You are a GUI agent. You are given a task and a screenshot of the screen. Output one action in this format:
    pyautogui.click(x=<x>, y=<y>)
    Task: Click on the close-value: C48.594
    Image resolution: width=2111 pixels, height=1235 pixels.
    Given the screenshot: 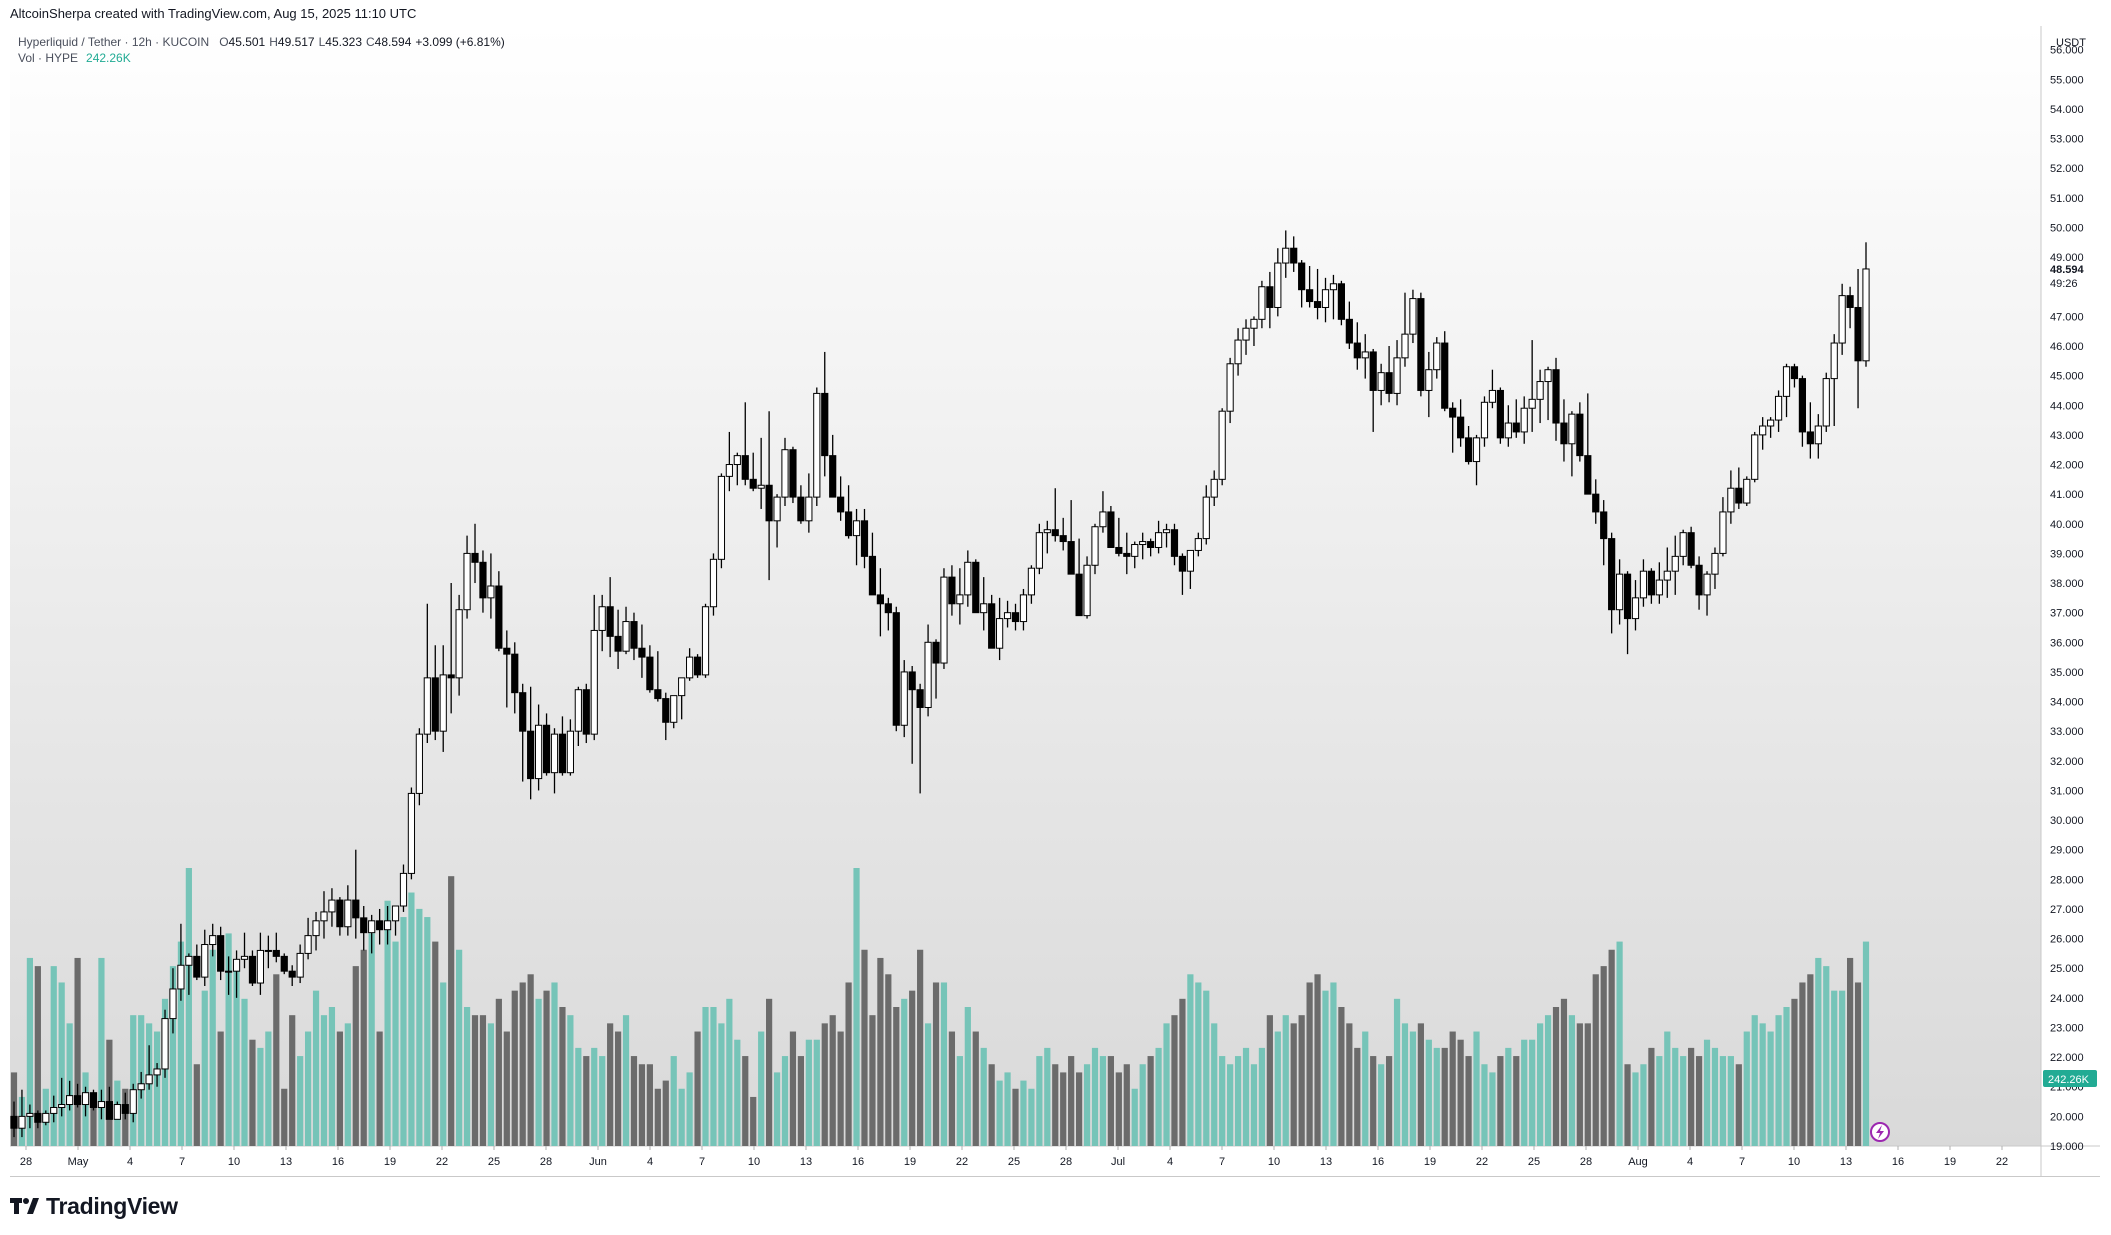 What is the action you would take?
    pyautogui.click(x=389, y=42)
    